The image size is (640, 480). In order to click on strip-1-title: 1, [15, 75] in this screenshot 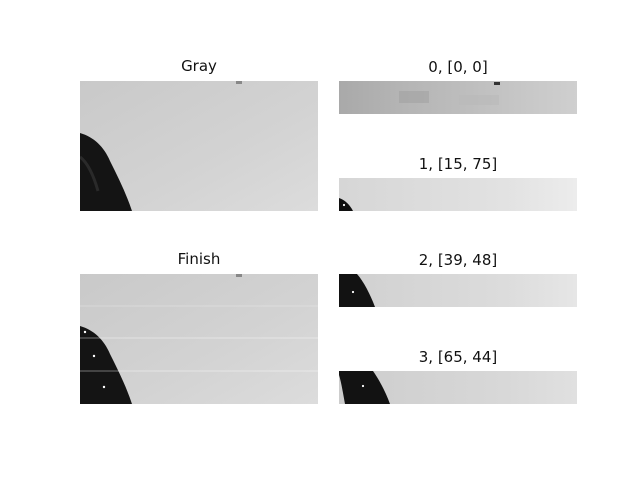, I will do `click(458, 164)`.